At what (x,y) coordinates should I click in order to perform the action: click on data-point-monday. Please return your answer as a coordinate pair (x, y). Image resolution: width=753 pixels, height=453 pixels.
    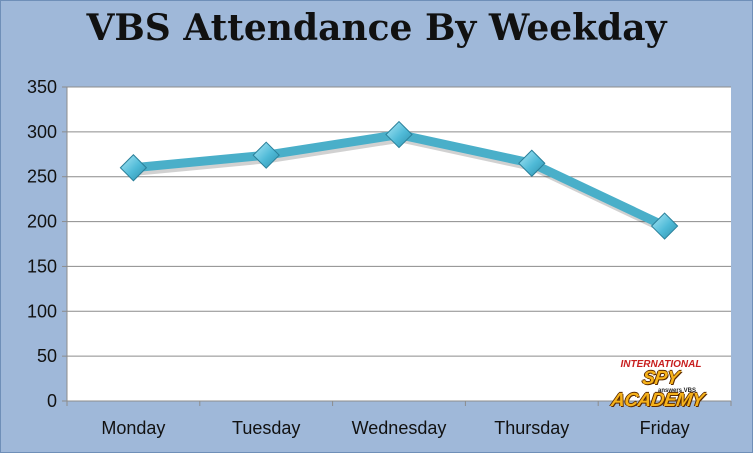
    Looking at the image, I should click on (133, 168).